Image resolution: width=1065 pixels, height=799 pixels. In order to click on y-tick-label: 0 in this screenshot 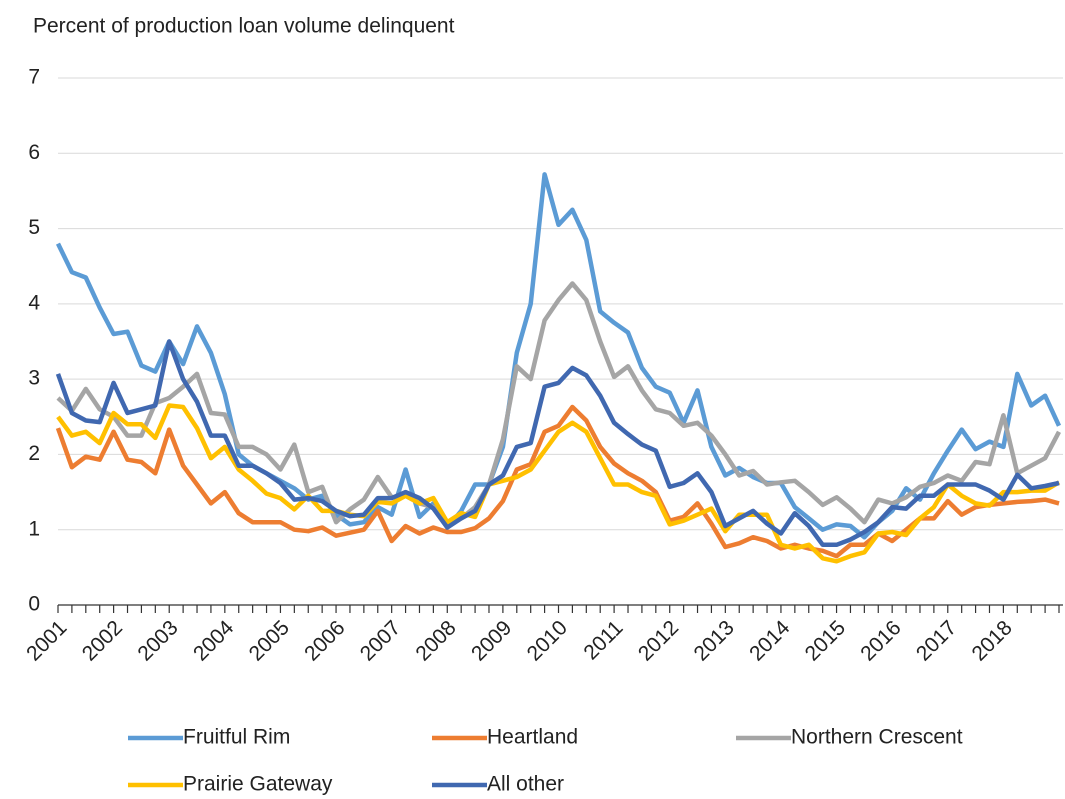, I will do `click(34, 604)`.